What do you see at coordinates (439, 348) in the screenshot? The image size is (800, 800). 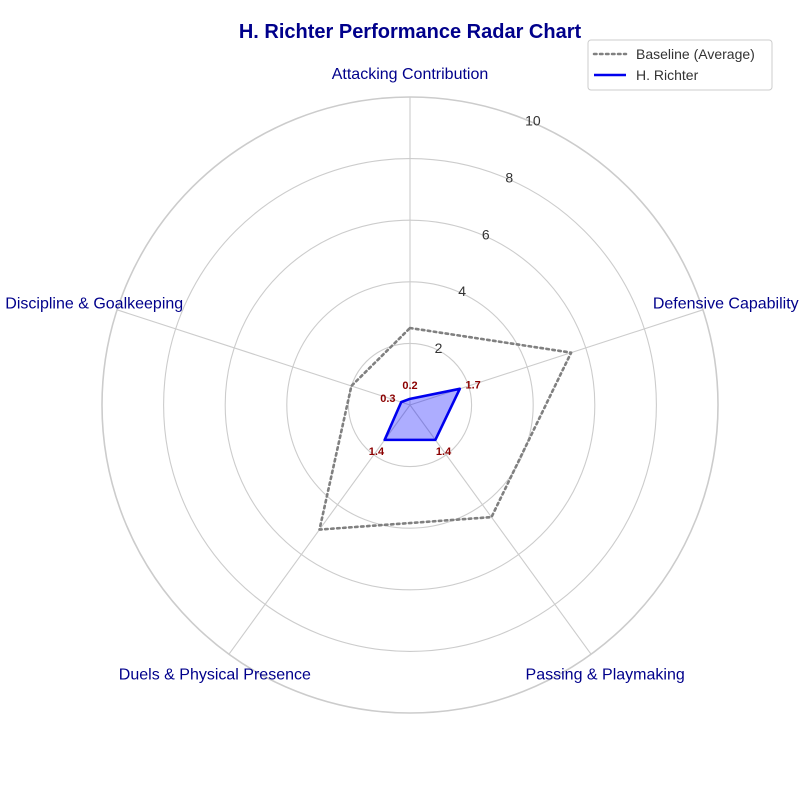 I see `tick-label: 2` at bounding box center [439, 348].